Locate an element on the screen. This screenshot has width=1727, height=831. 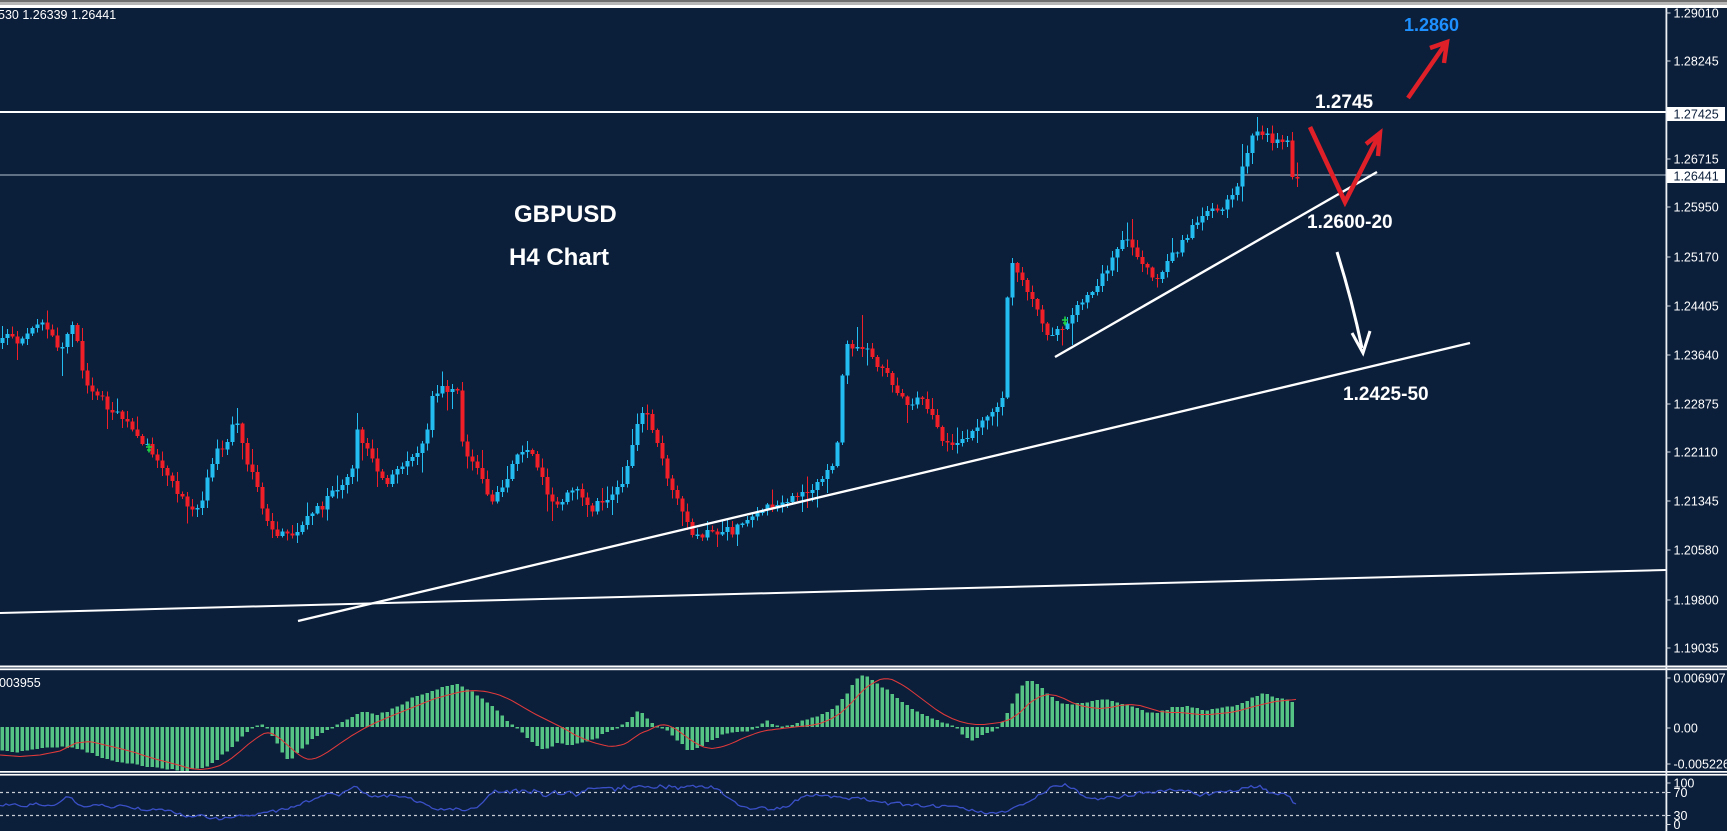
svg-text: 003955 is located at coordinates (20, 683).